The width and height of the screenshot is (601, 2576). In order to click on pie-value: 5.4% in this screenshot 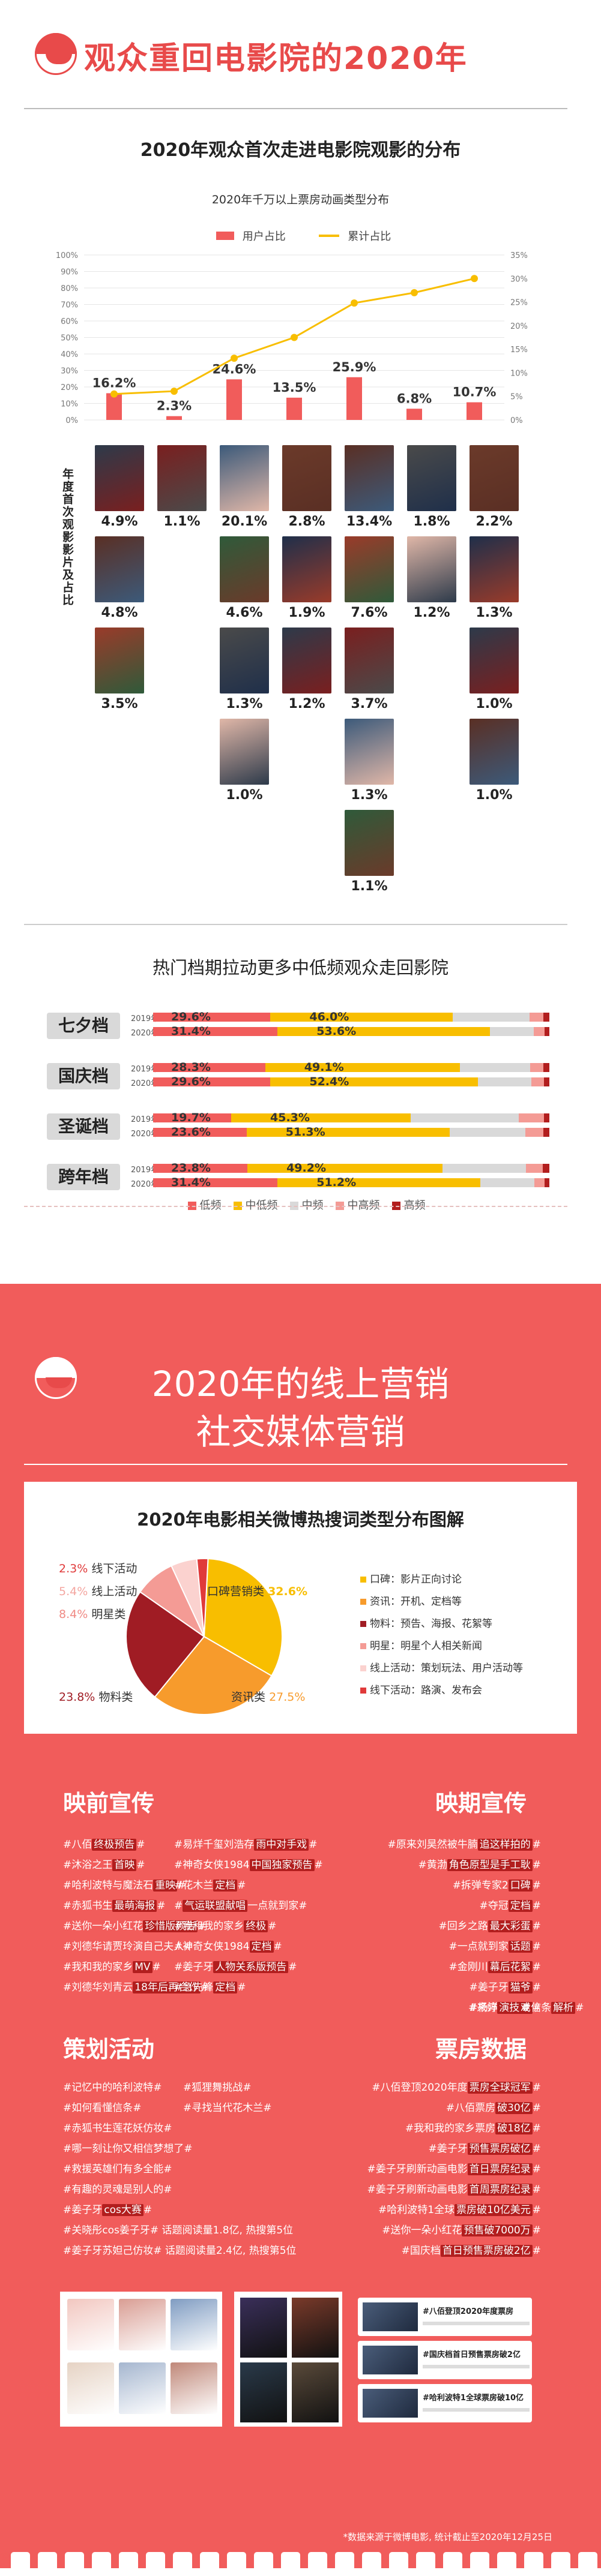, I will do `click(73, 1591)`.